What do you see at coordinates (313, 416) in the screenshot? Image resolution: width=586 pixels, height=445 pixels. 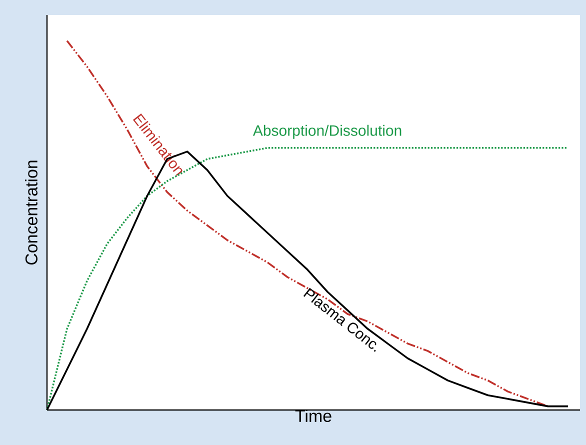 I see `x-axis-title: Time` at bounding box center [313, 416].